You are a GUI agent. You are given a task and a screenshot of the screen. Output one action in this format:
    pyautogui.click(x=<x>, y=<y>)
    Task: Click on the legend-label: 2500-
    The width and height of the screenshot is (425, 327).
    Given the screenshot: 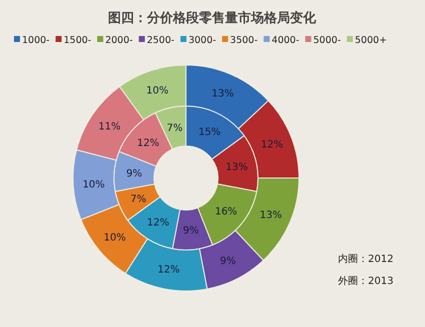 What is the action you would take?
    pyautogui.click(x=160, y=40)
    